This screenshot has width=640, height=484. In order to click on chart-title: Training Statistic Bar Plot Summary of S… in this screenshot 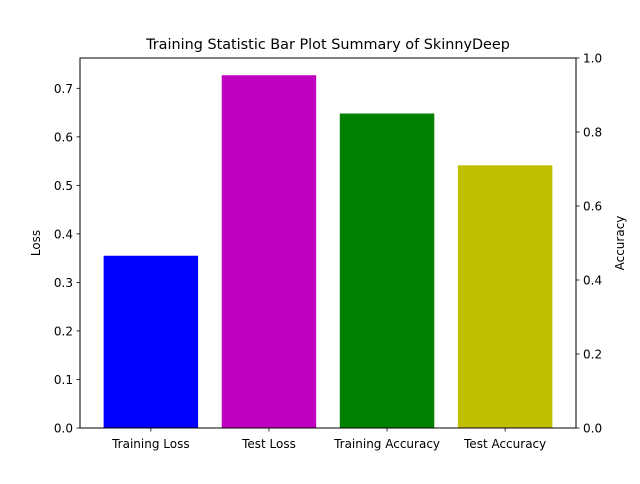, I will do `click(327, 45)`.